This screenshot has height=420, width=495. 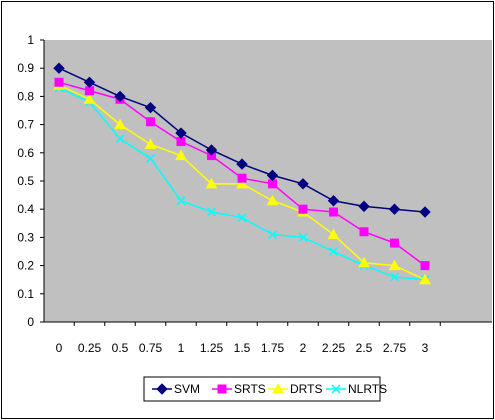 I want to click on x-tick-label: 3, so click(x=425, y=348).